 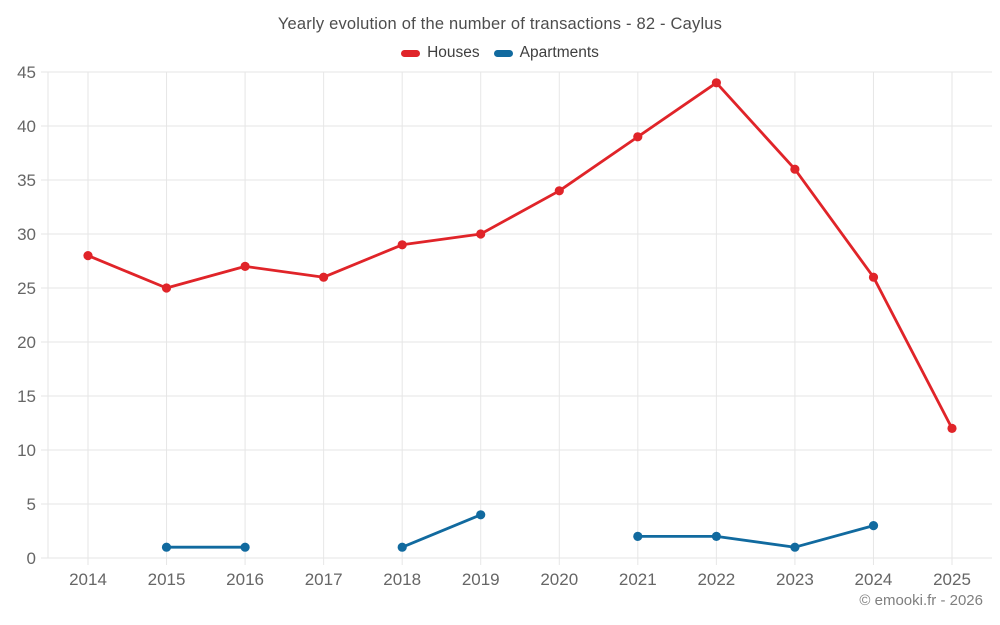 What do you see at coordinates (26, 396) in the screenshot?
I see `y-tick-label: 15` at bounding box center [26, 396].